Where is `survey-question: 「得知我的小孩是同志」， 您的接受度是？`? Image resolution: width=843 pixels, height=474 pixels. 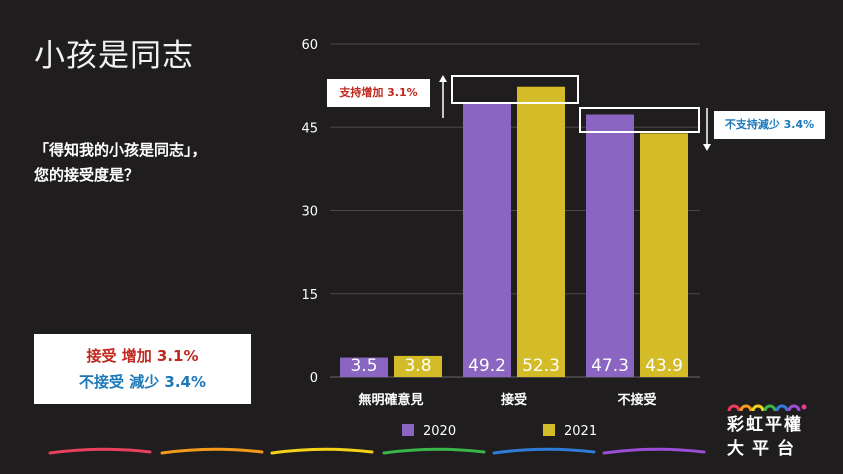 survey-question: 「得知我的小孩是同志」， 您的接受度是？ is located at coordinates (120, 163).